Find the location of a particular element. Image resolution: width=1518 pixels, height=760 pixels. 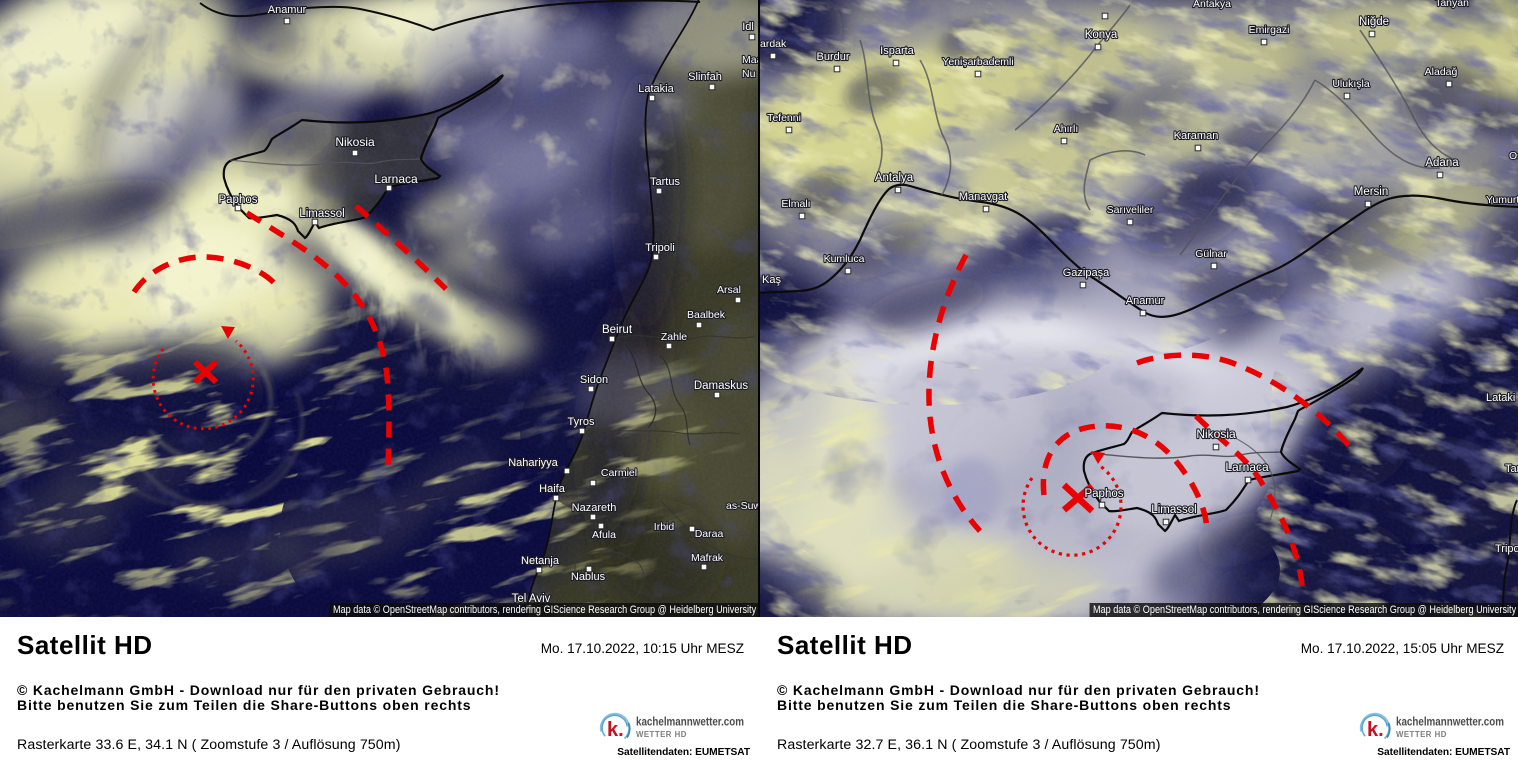

svg-text: Daraa is located at coordinates (709, 534).